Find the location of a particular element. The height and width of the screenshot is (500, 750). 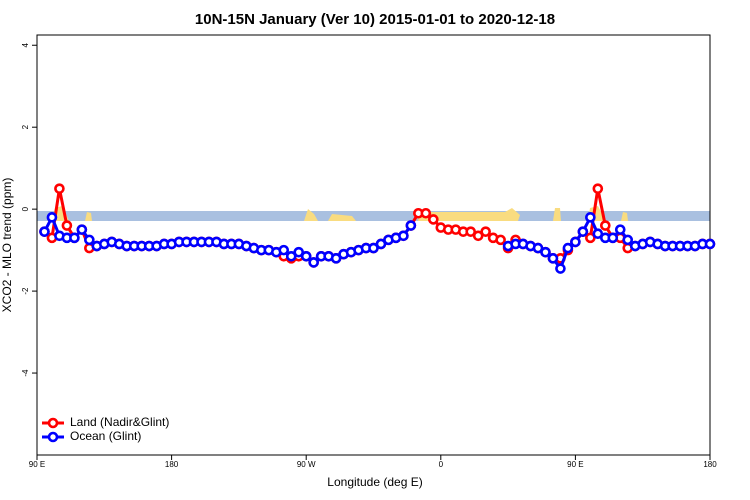

y-axis-label: XCO2 - MLO trend (ppm) is located at coordinates (7, 245).